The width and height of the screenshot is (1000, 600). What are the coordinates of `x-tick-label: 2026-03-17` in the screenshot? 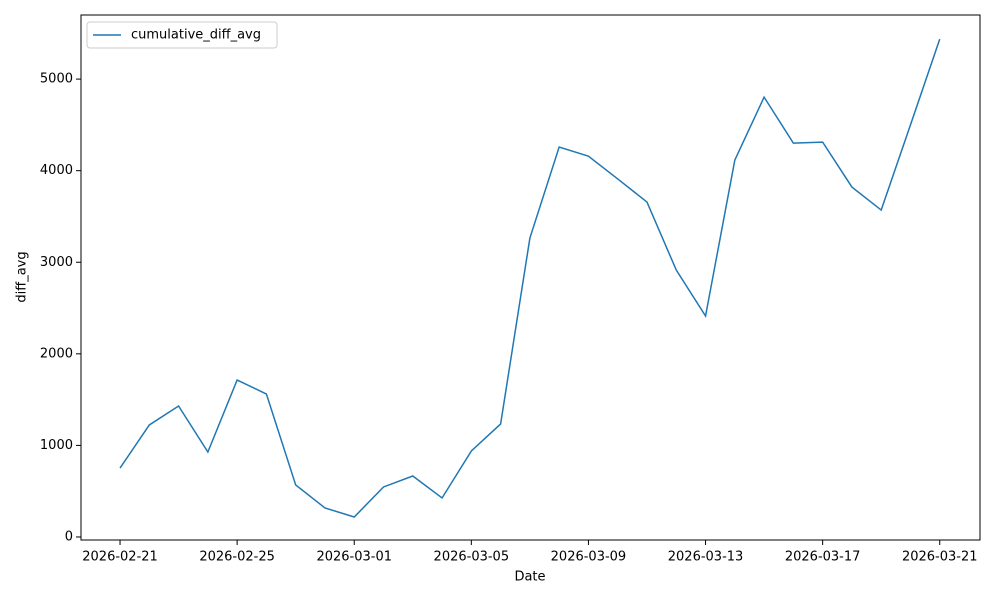 It's located at (823, 557).